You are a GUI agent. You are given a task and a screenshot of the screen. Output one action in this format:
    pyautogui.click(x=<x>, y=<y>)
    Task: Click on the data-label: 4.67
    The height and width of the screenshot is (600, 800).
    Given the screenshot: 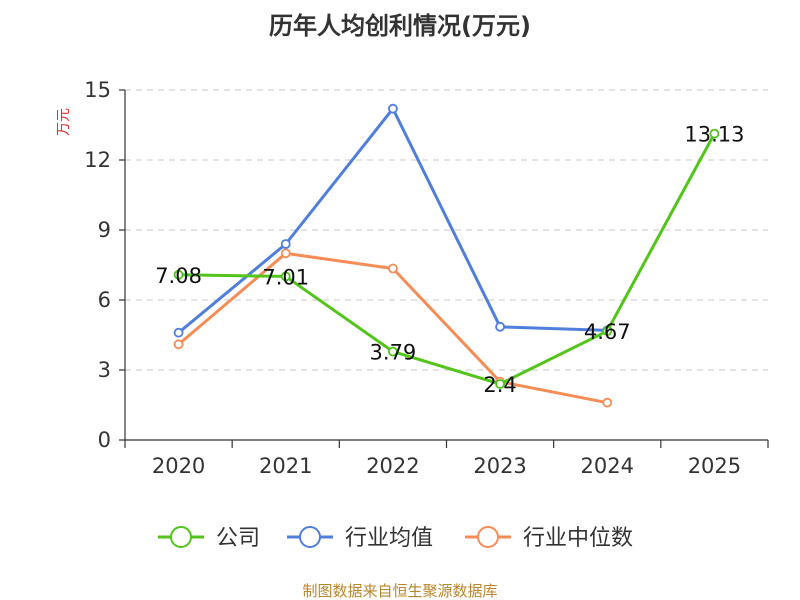 What is the action you would take?
    pyautogui.click(x=607, y=332)
    